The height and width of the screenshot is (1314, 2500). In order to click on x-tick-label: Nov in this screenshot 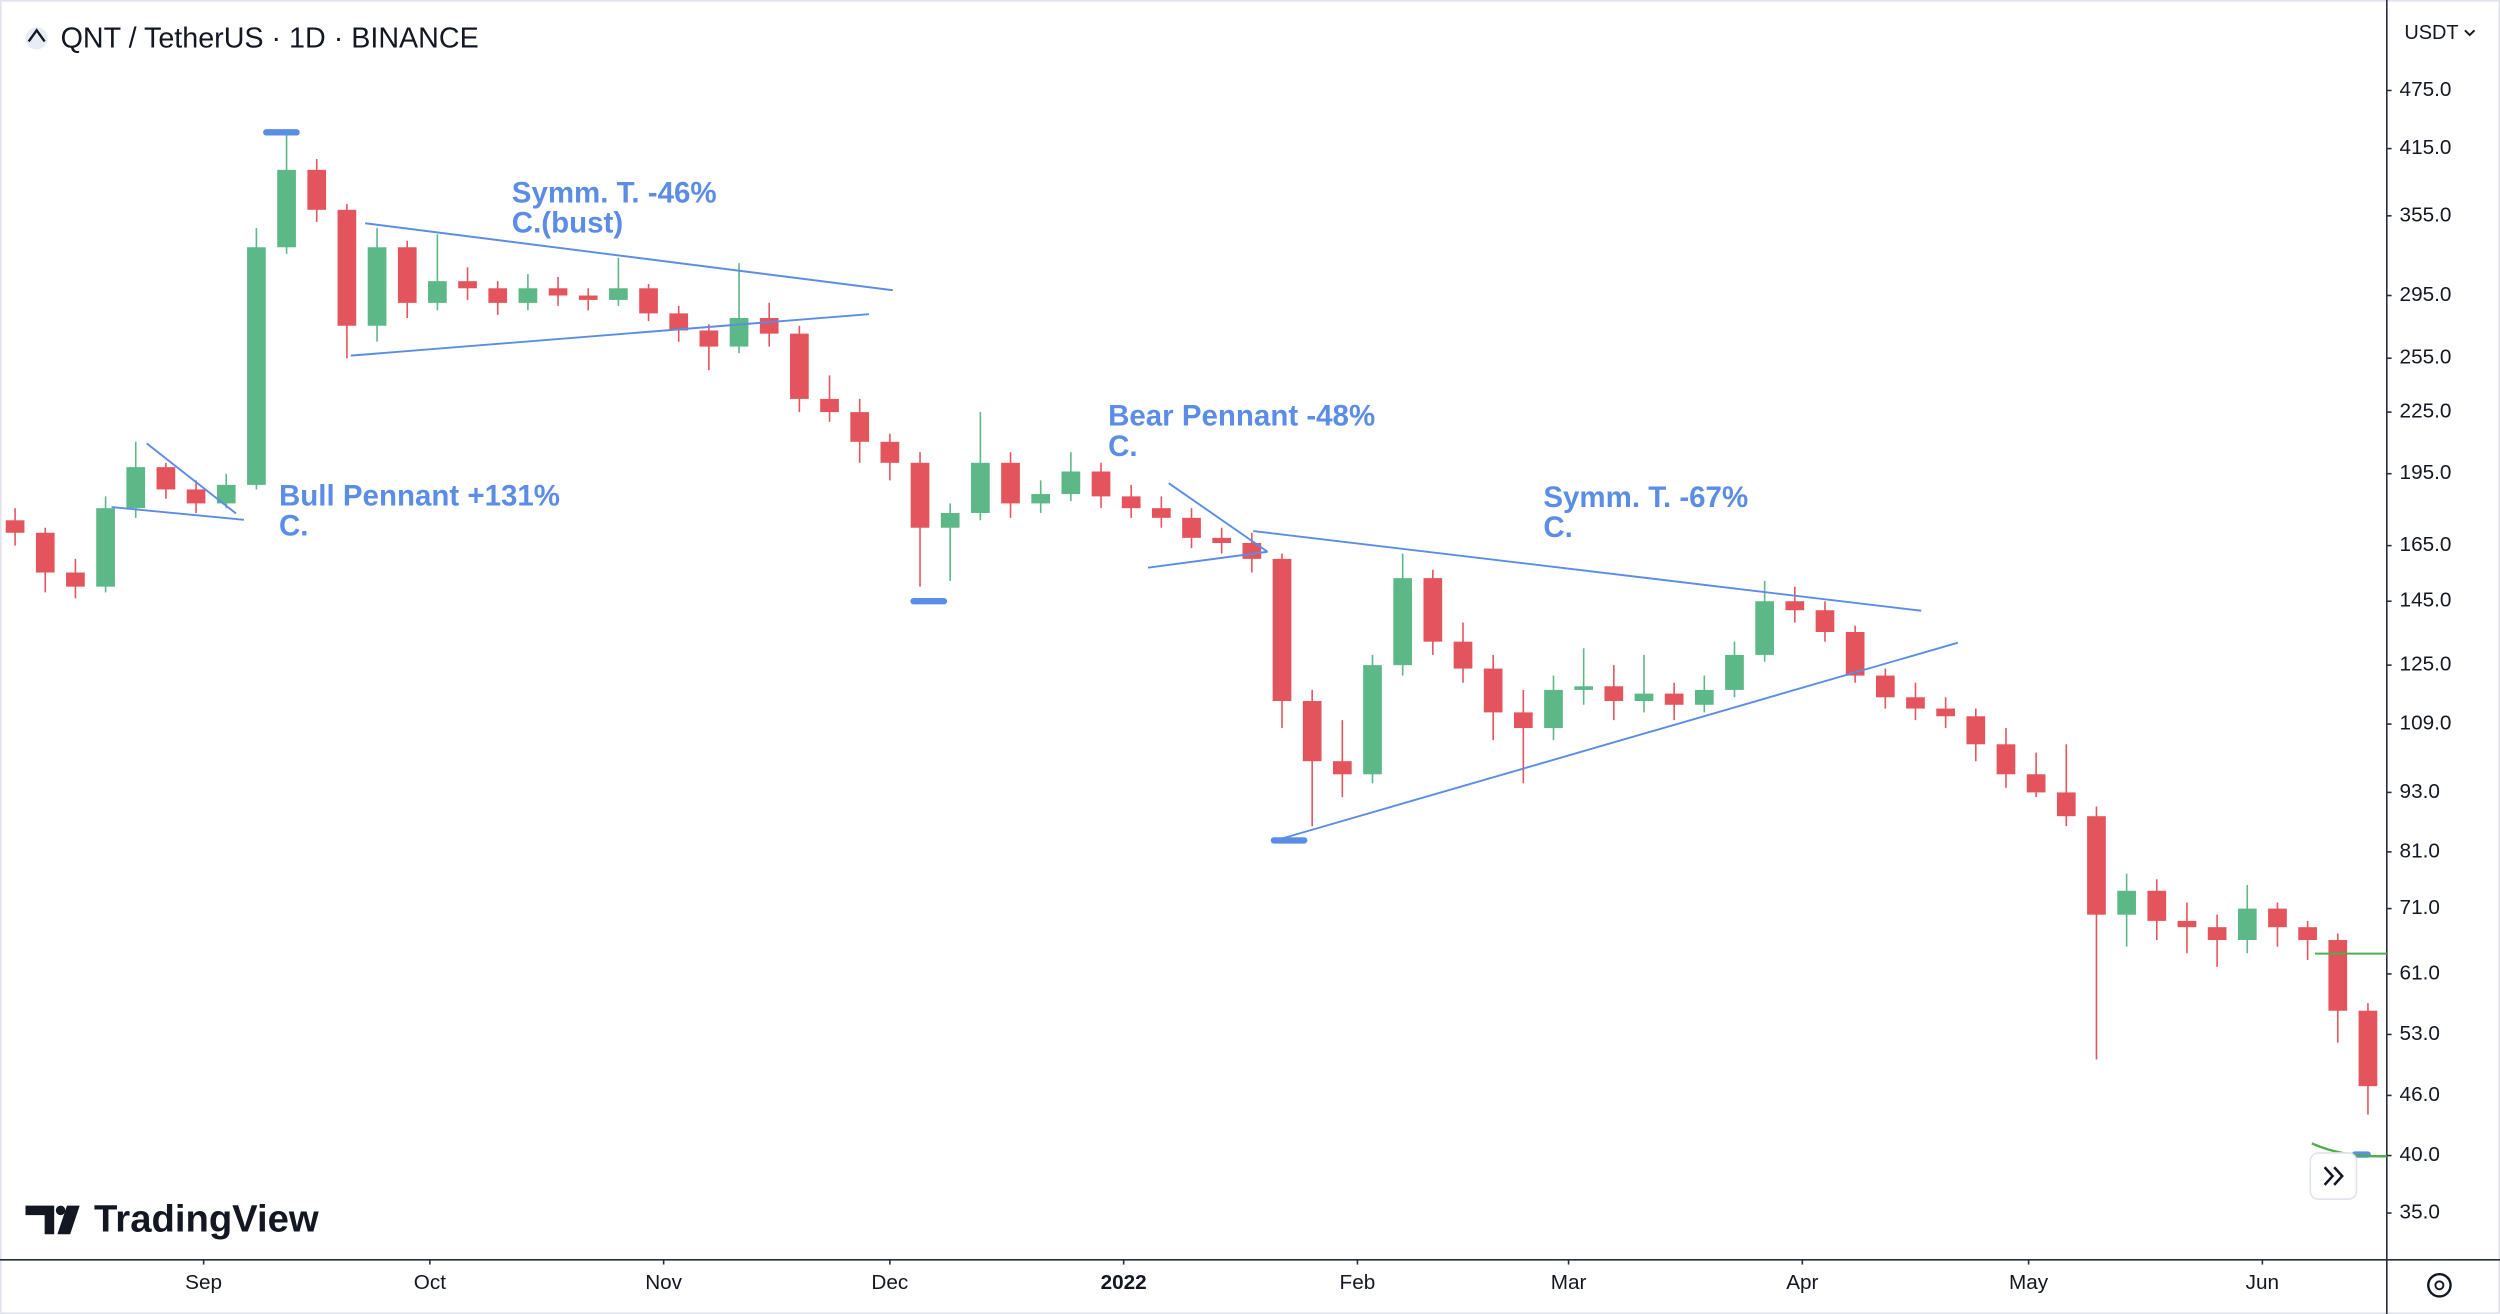, I will do `click(663, 1282)`.